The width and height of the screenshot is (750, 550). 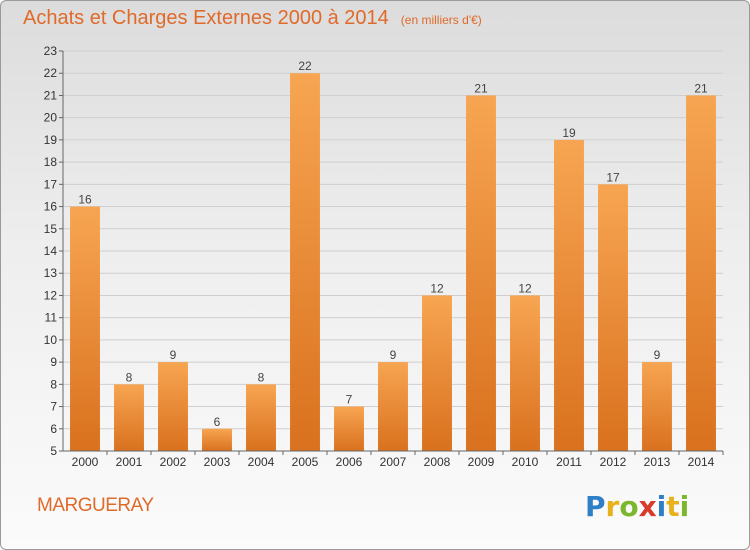 What do you see at coordinates (305, 462) in the screenshot?
I see `x-tick-label: 2005` at bounding box center [305, 462].